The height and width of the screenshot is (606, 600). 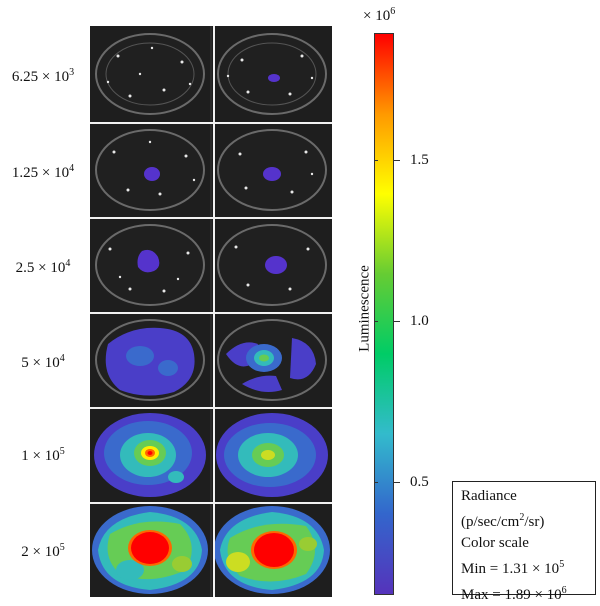 I want to click on legend-scale-label: Color scale, so click(x=495, y=543).